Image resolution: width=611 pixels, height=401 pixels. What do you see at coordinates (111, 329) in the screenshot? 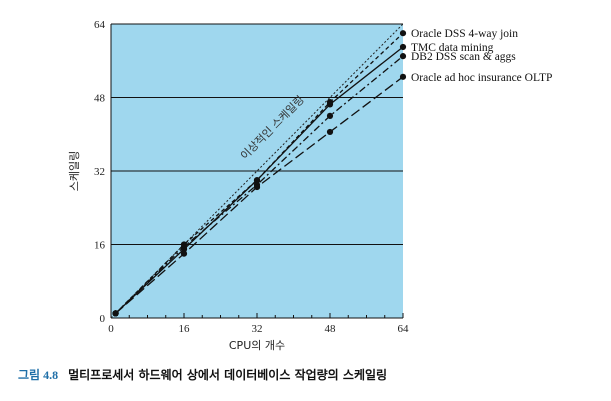
I see `x-tick-label-0: 0` at bounding box center [111, 329].